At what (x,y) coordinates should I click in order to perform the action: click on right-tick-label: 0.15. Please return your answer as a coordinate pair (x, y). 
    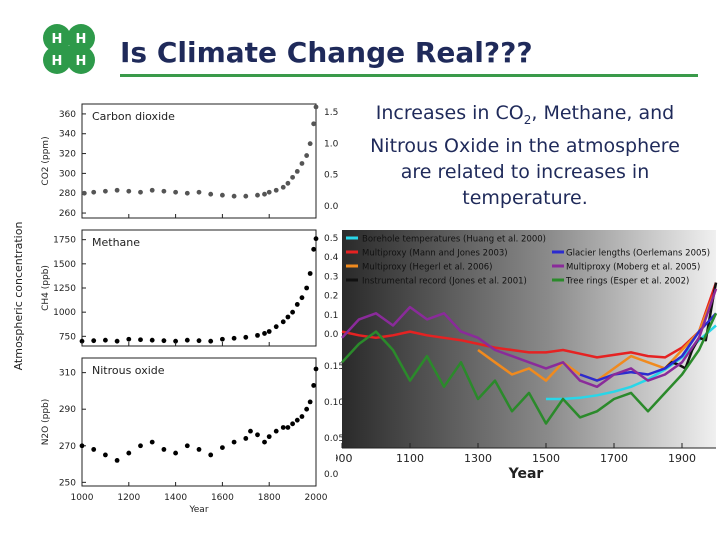
    Looking at the image, I should click on (334, 367).